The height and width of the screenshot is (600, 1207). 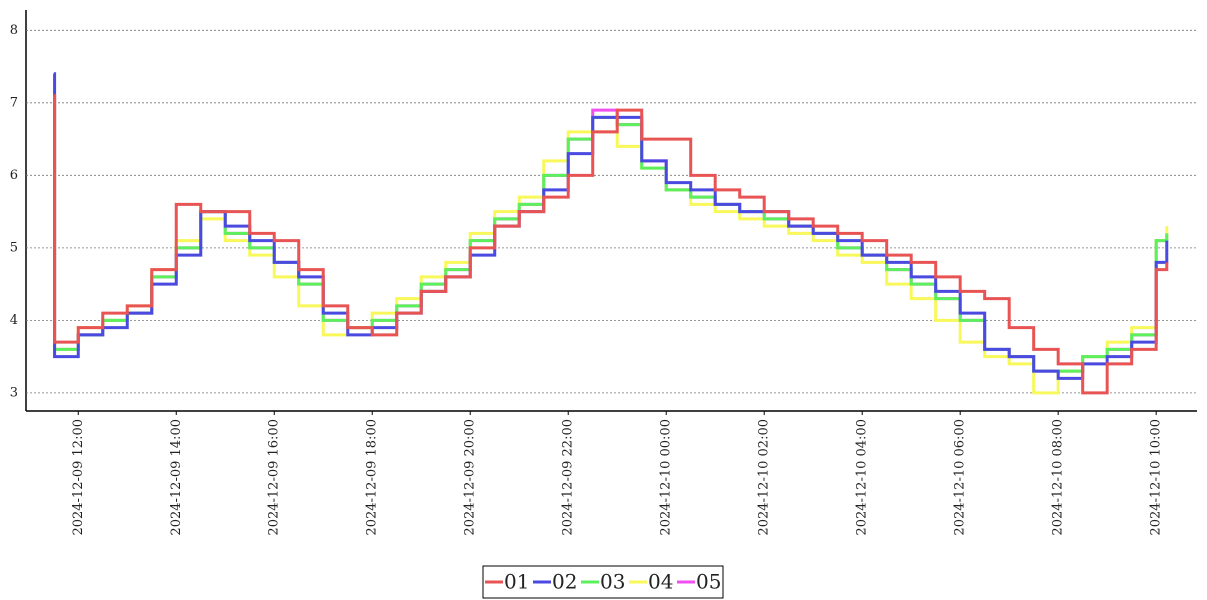 I want to click on x-tick-label: 2024-12-10 00:00, so click(x=666, y=477).